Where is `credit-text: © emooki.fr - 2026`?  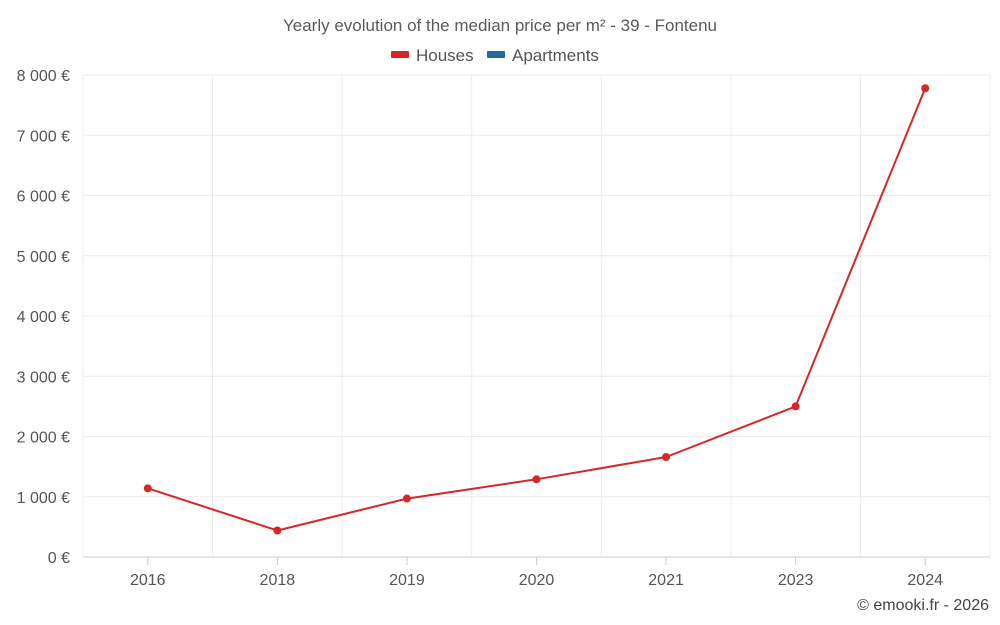
credit-text: © emooki.fr - 2026 is located at coordinates (923, 605).